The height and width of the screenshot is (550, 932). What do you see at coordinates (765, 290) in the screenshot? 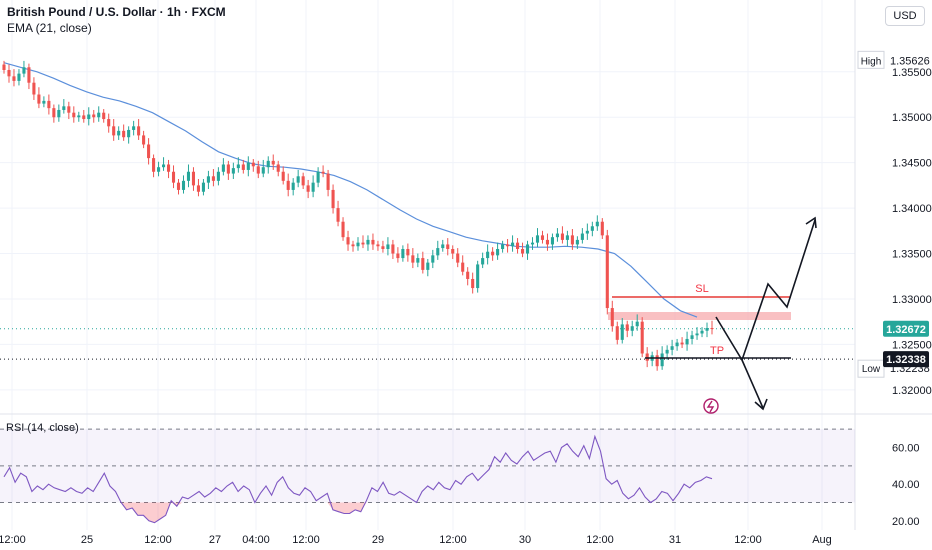
I see `bullish-path` at bounding box center [765, 290].